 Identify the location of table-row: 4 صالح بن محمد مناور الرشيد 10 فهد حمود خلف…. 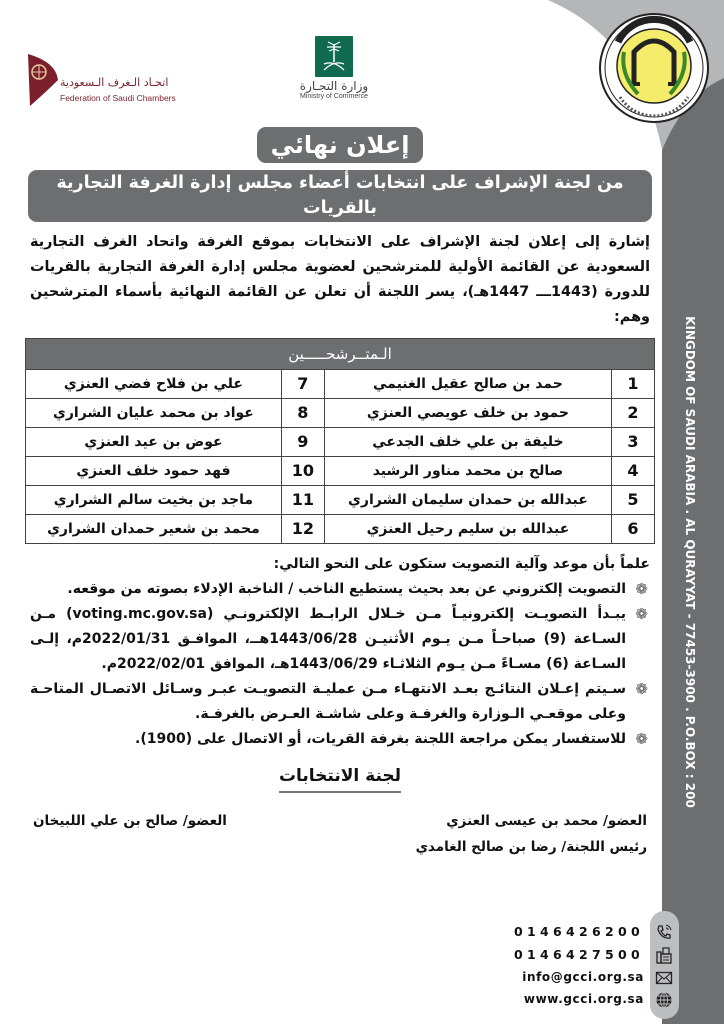
(340, 471).